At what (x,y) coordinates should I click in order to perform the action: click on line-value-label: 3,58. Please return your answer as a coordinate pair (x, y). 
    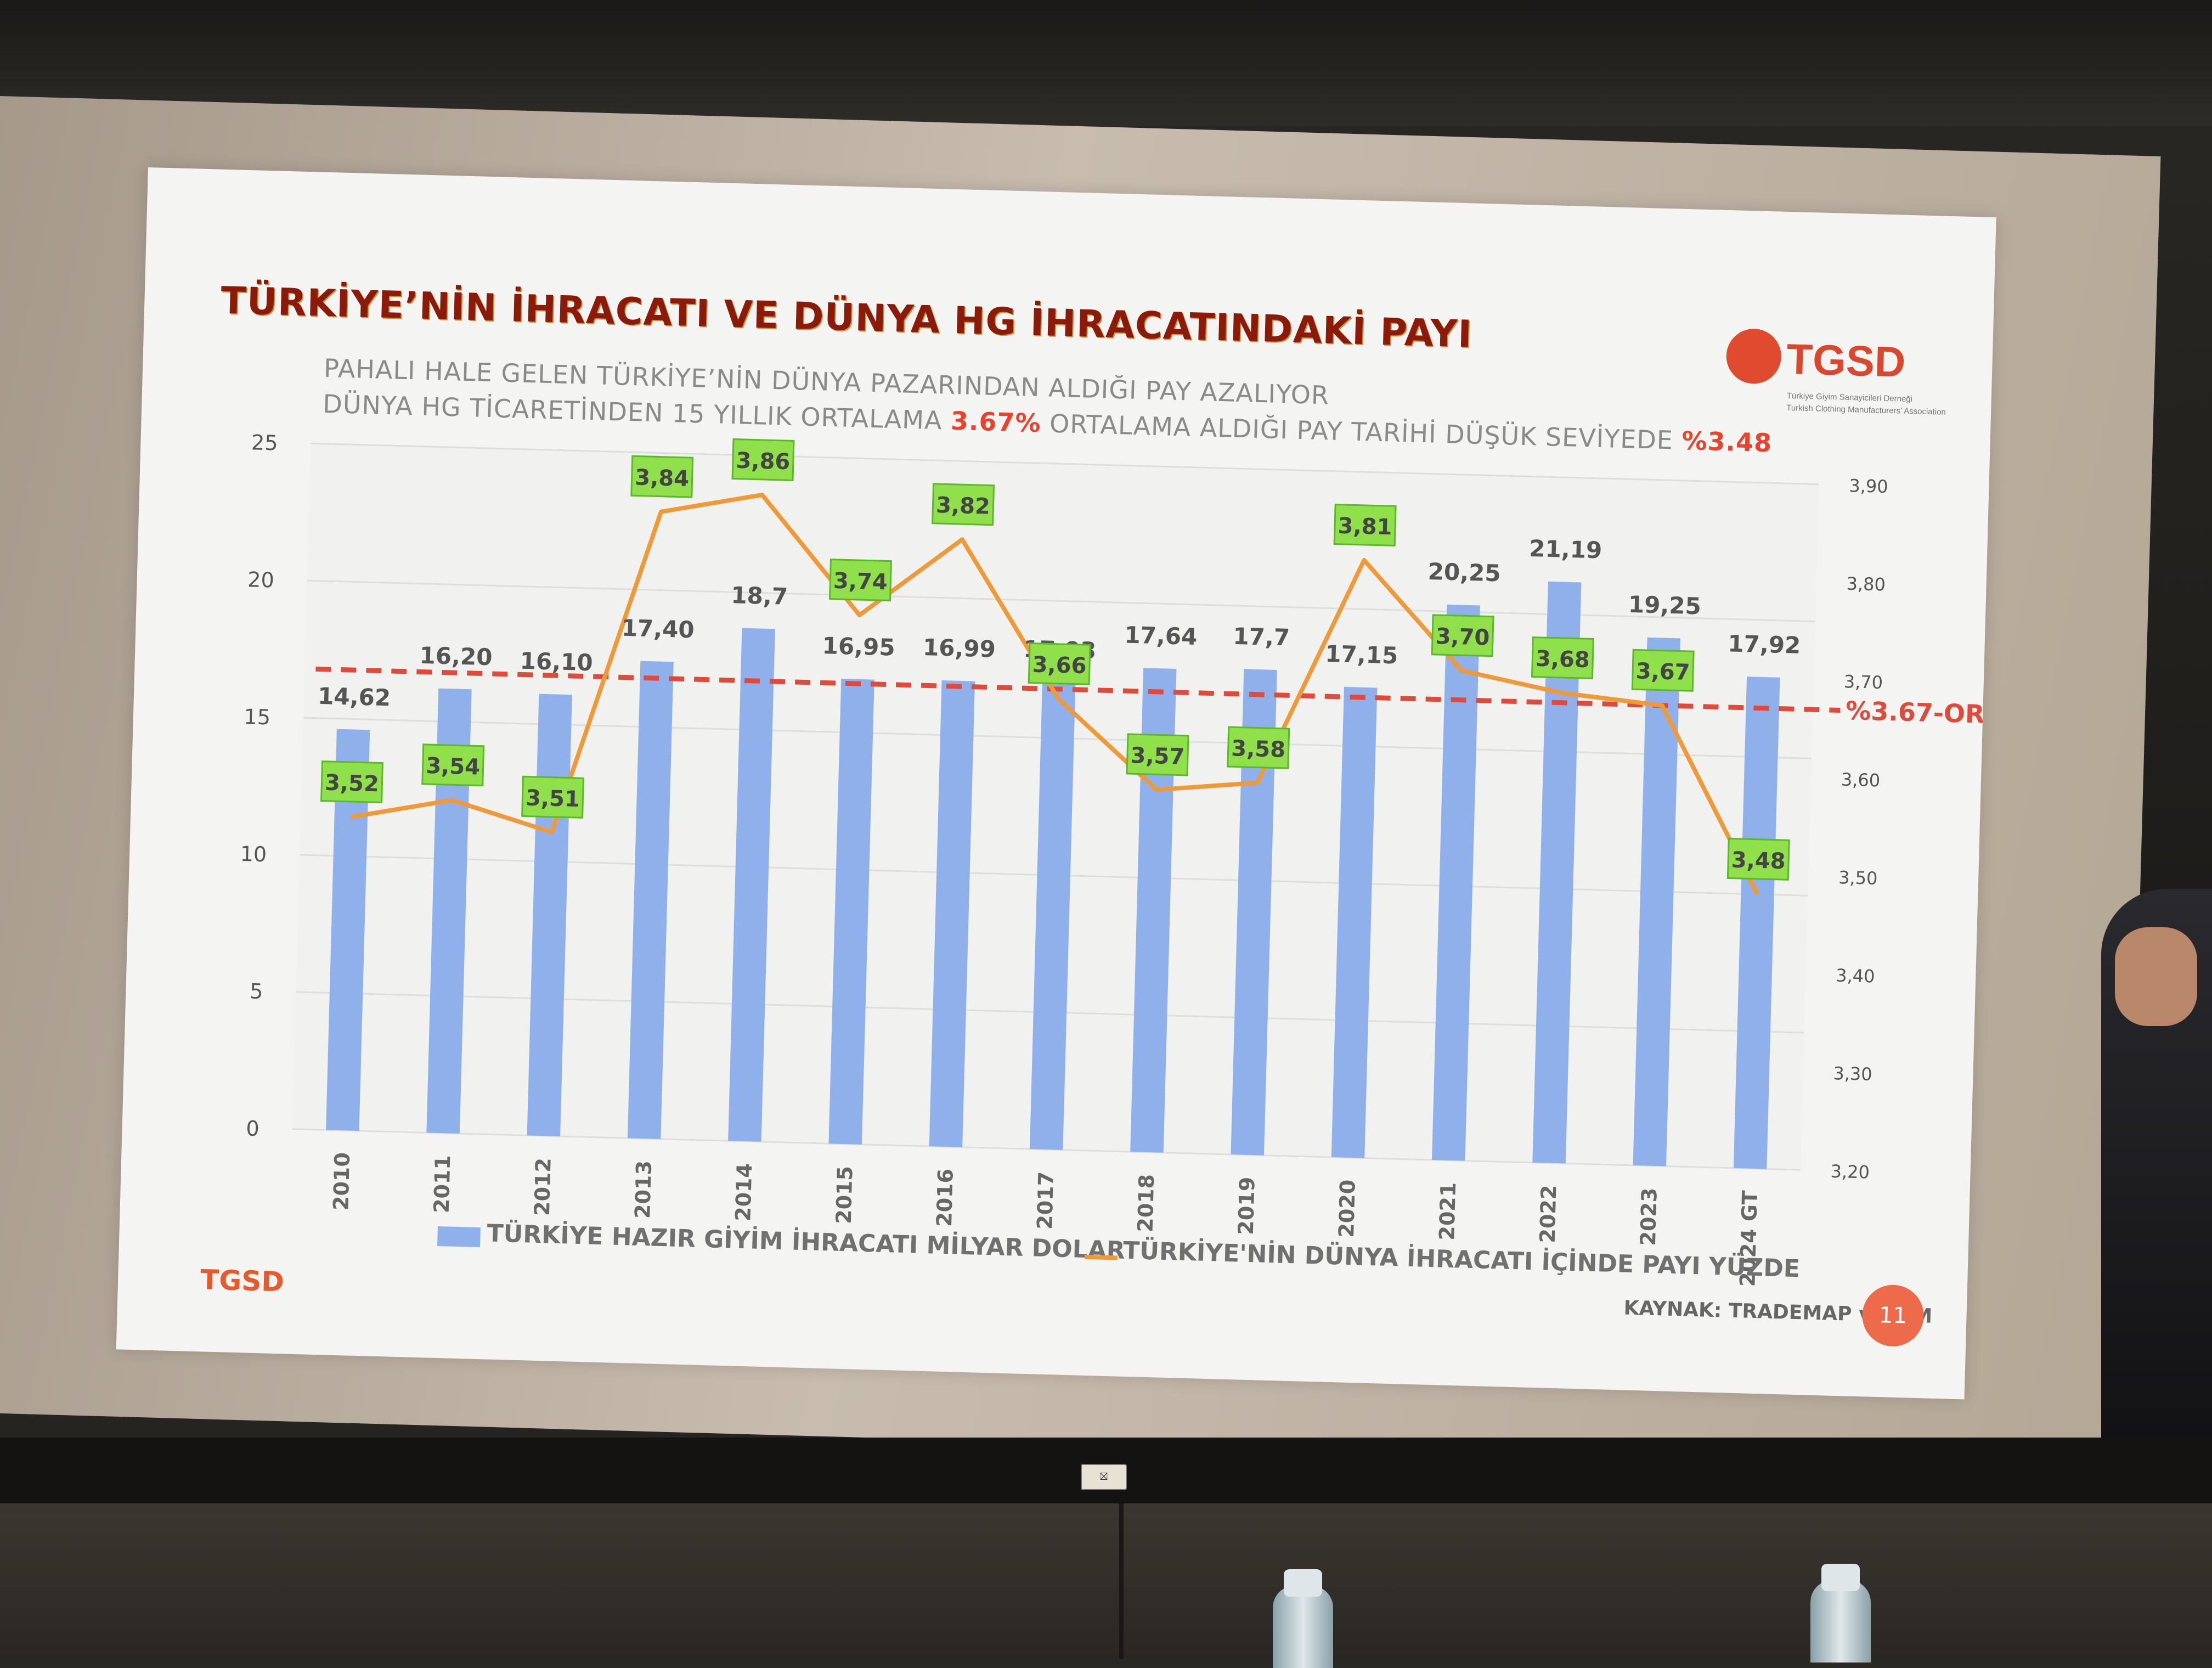
    Looking at the image, I should click on (1259, 749).